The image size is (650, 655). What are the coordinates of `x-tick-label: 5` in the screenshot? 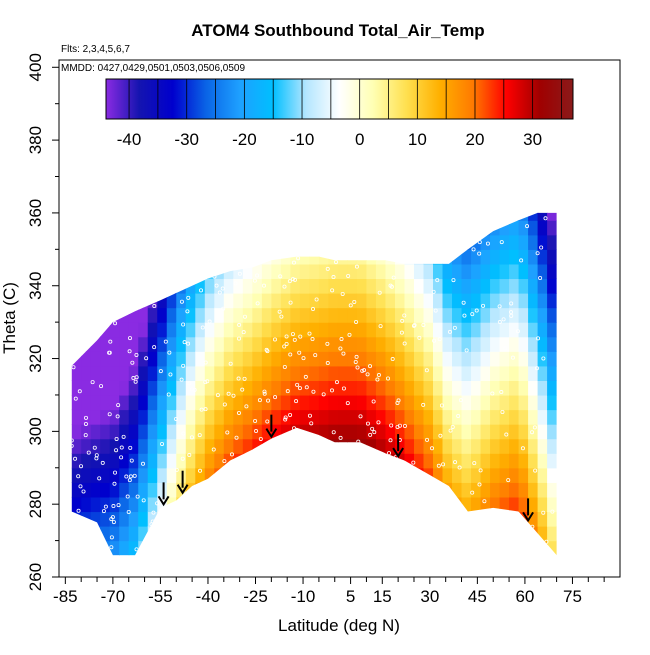 It's located at (350, 596).